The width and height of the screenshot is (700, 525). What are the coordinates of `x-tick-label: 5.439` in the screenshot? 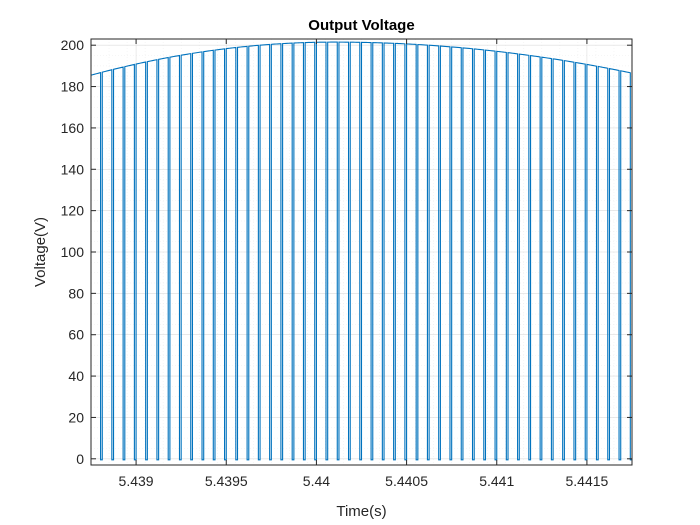 It's located at (136, 481).